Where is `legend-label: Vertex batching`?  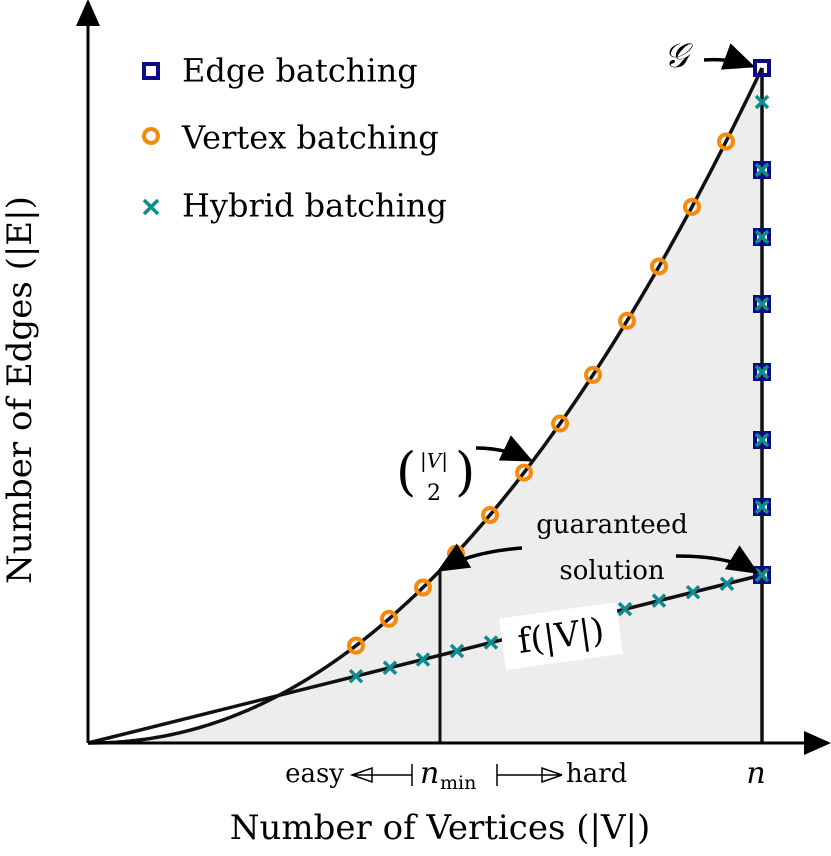 legend-label: Vertex batching is located at coordinates (310, 138).